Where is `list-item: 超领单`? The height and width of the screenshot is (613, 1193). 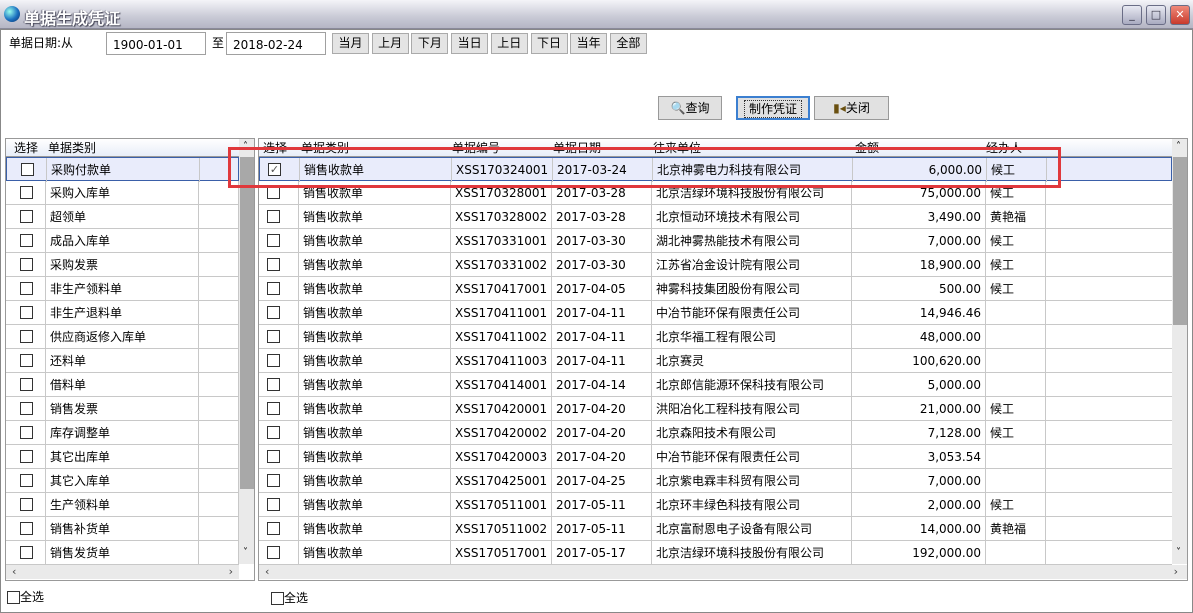 list-item: 超领单 is located at coordinates (122, 217).